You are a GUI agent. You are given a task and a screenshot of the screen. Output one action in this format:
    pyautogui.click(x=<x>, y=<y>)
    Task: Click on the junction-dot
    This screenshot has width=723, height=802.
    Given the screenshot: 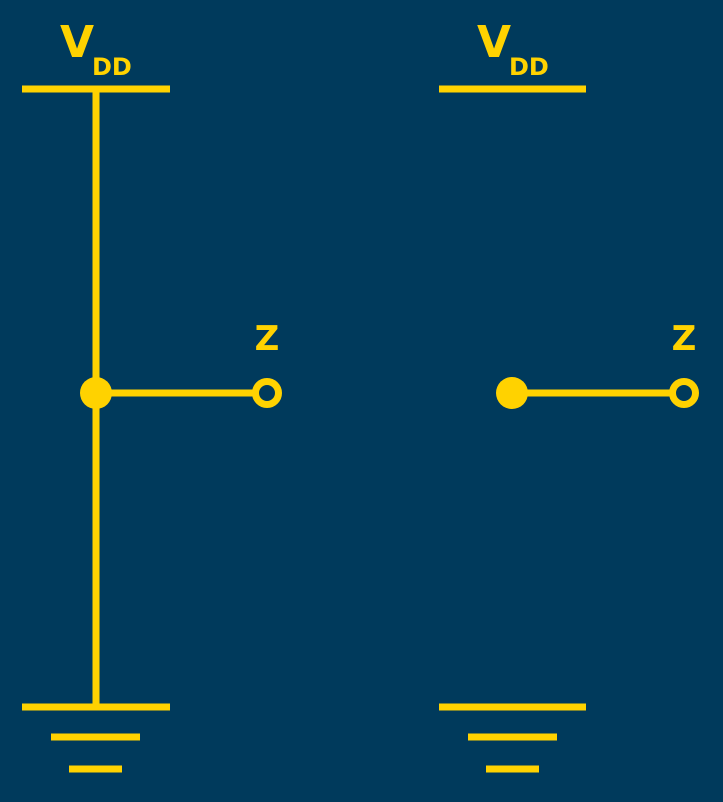 What is the action you would take?
    pyautogui.click(x=96, y=393)
    